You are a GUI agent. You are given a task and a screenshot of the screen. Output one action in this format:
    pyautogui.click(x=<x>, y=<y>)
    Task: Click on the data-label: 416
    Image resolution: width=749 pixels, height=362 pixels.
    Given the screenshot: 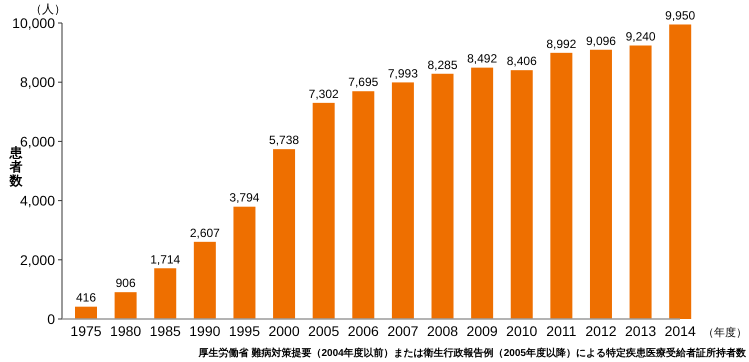 What is the action you would take?
    pyautogui.click(x=86, y=297)
    